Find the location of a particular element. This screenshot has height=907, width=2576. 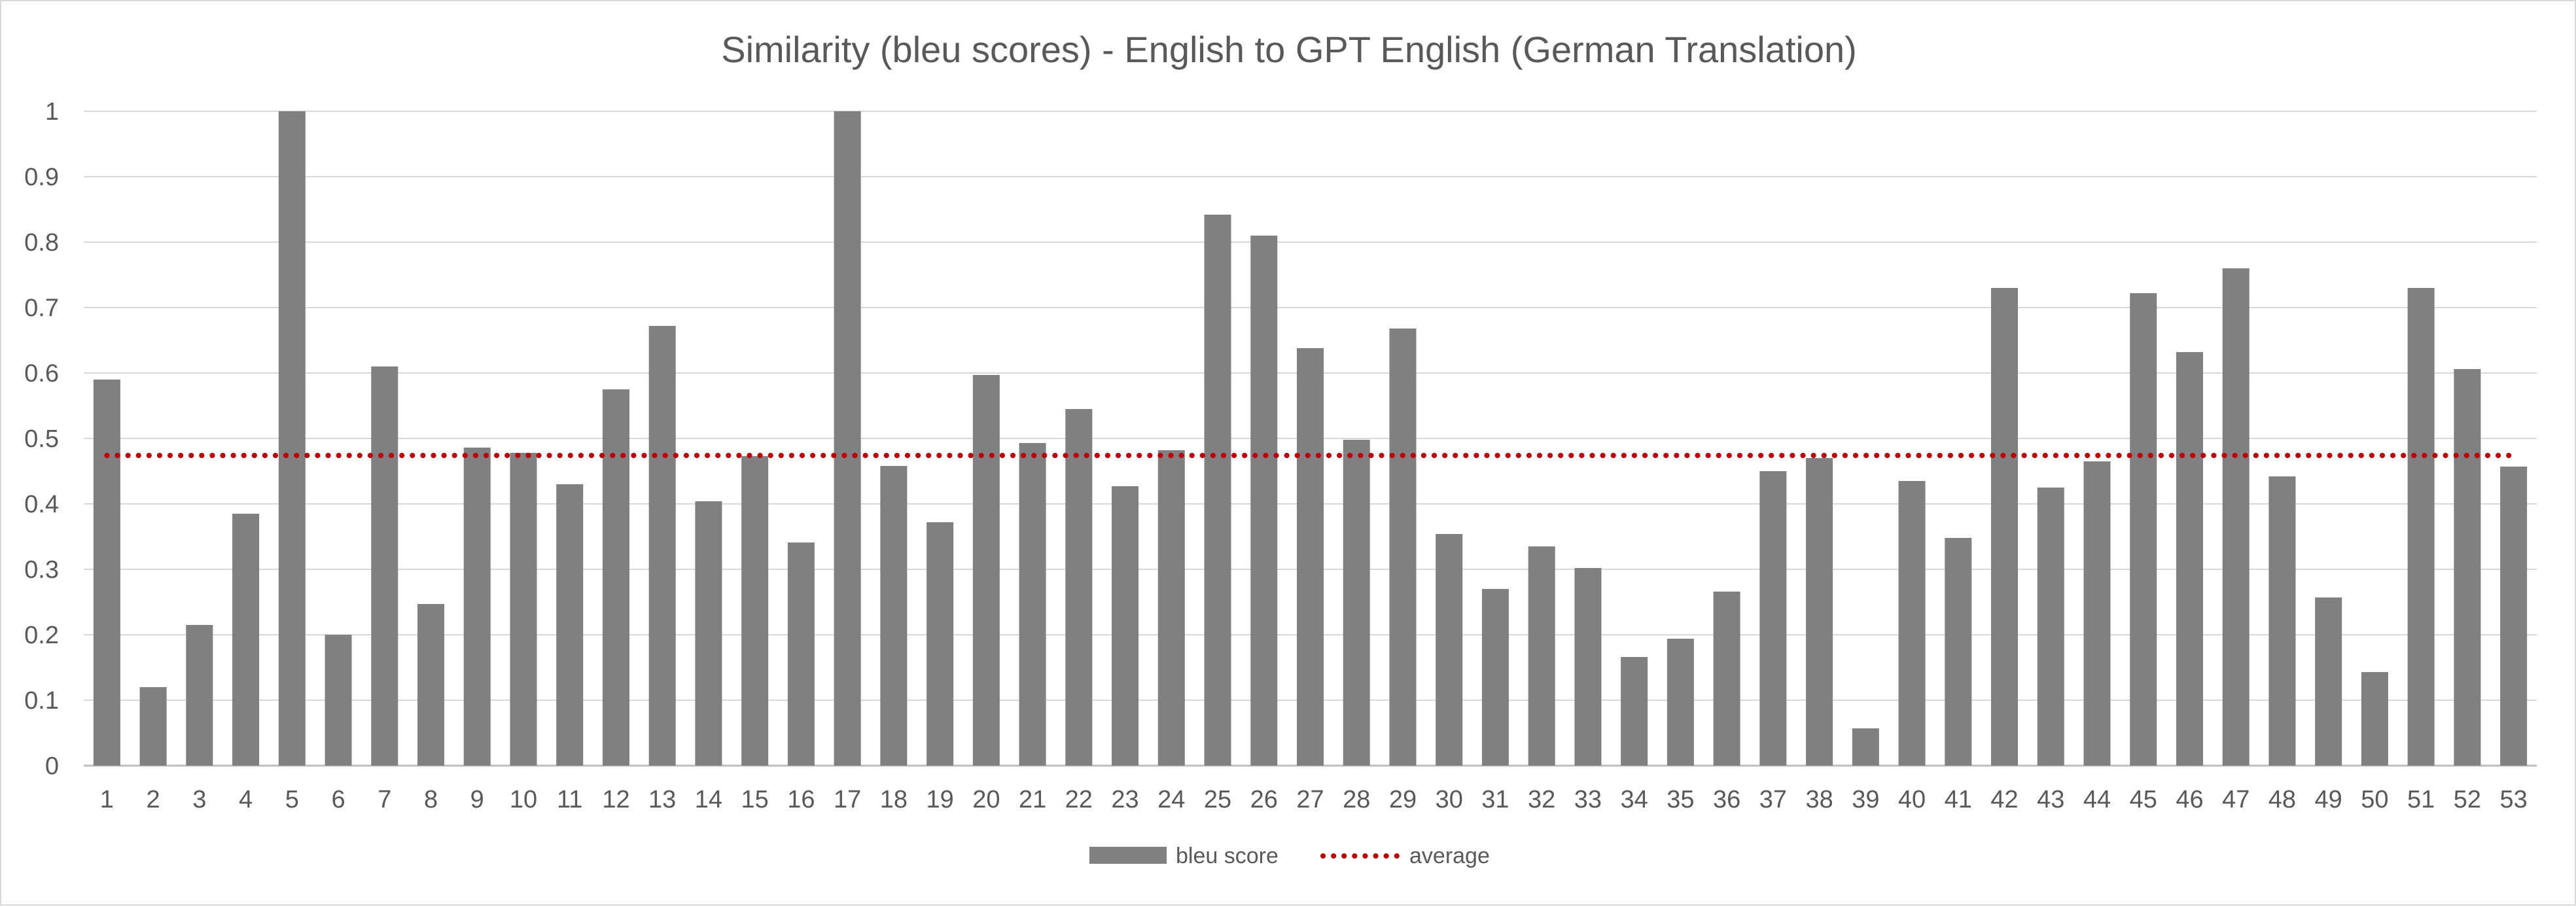

x-tick-label: 30 is located at coordinates (1449, 799).